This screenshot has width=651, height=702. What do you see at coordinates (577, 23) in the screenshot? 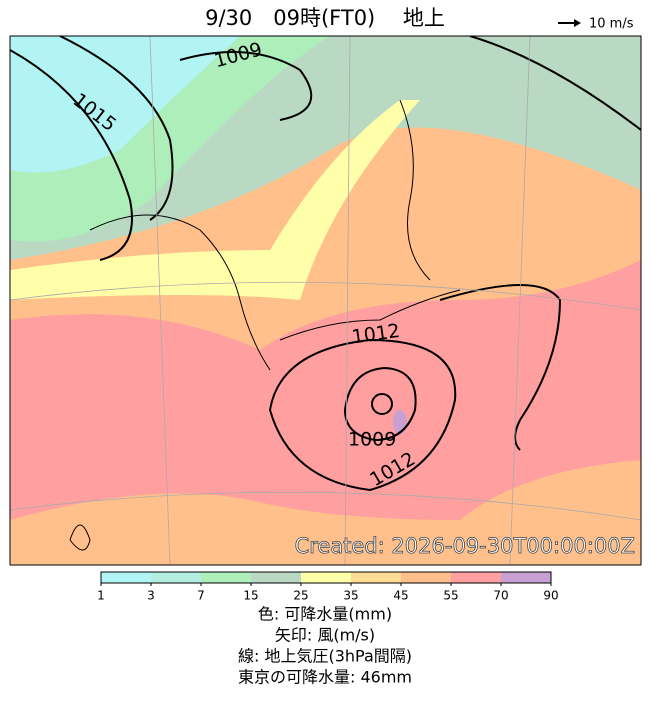
I see `legend-arrowhead` at bounding box center [577, 23].